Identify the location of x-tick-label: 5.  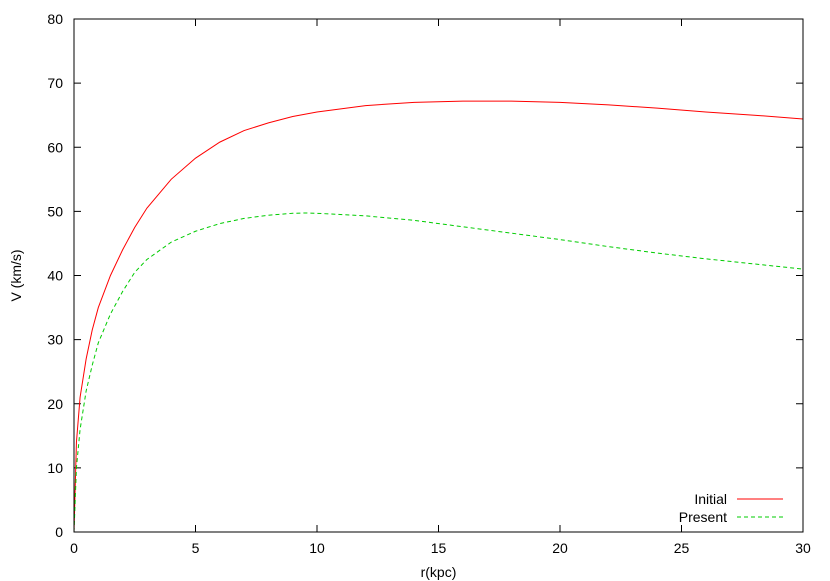
(196, 548).